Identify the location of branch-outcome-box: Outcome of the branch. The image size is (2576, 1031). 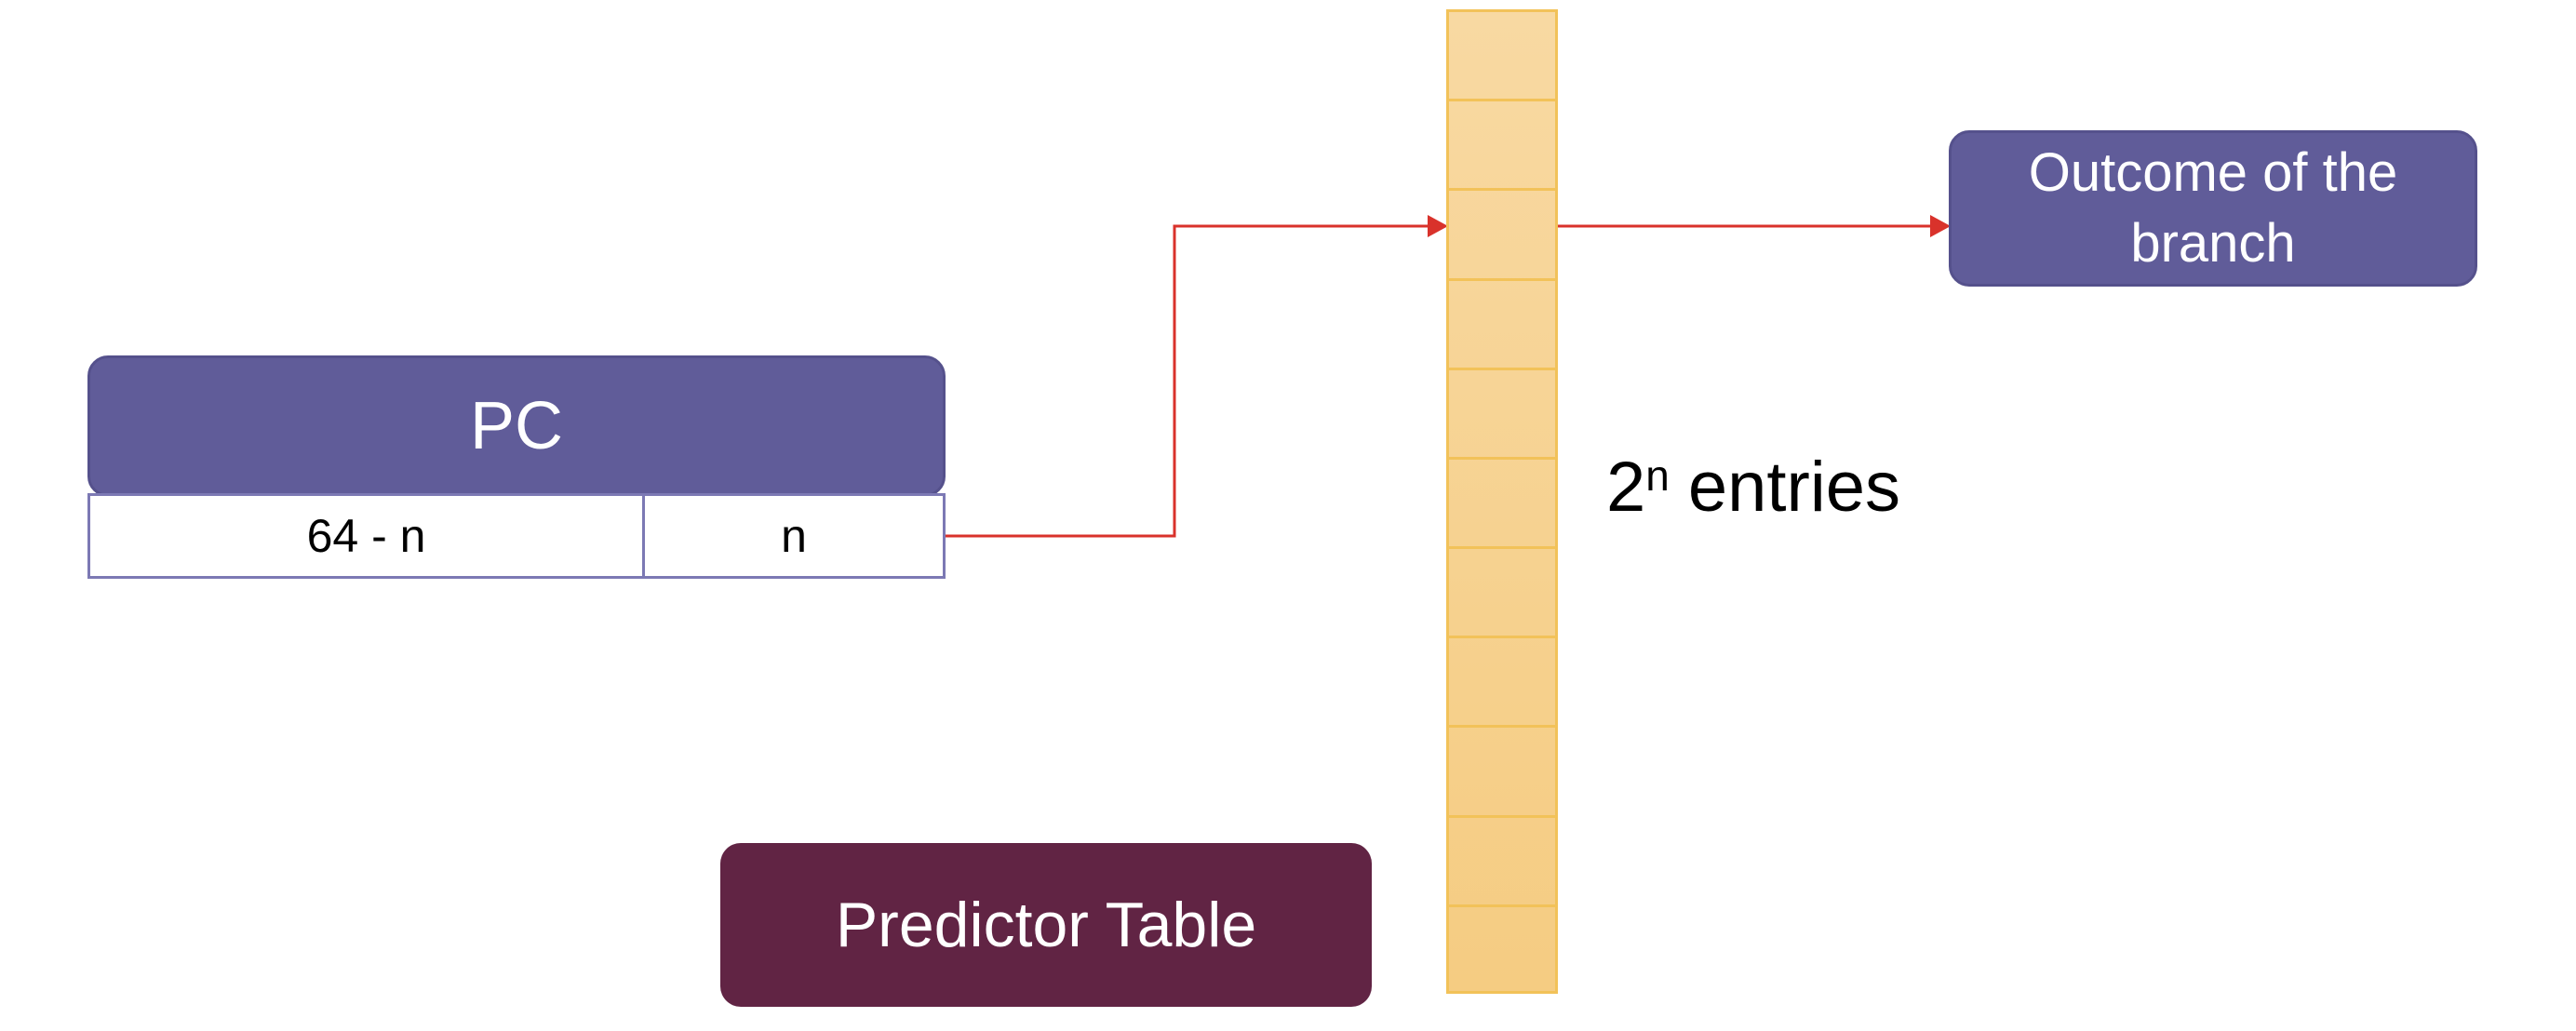
(2213, 208).